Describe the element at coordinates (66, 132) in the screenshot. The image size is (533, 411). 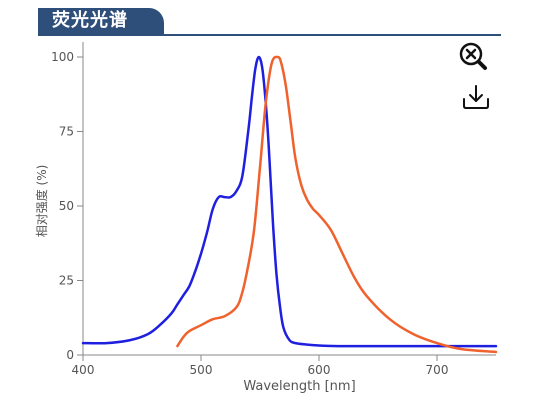
I see `y-tick-label: 75` at that location.